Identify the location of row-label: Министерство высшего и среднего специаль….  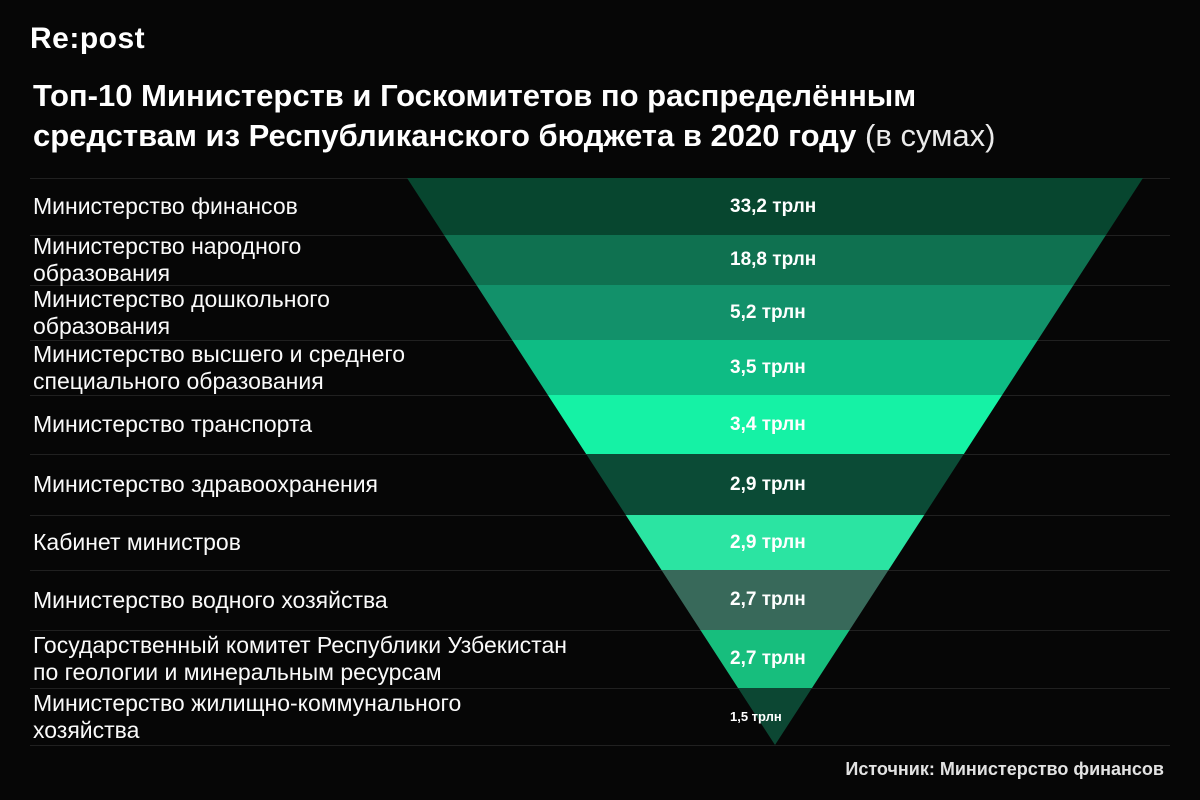
(219, 367).